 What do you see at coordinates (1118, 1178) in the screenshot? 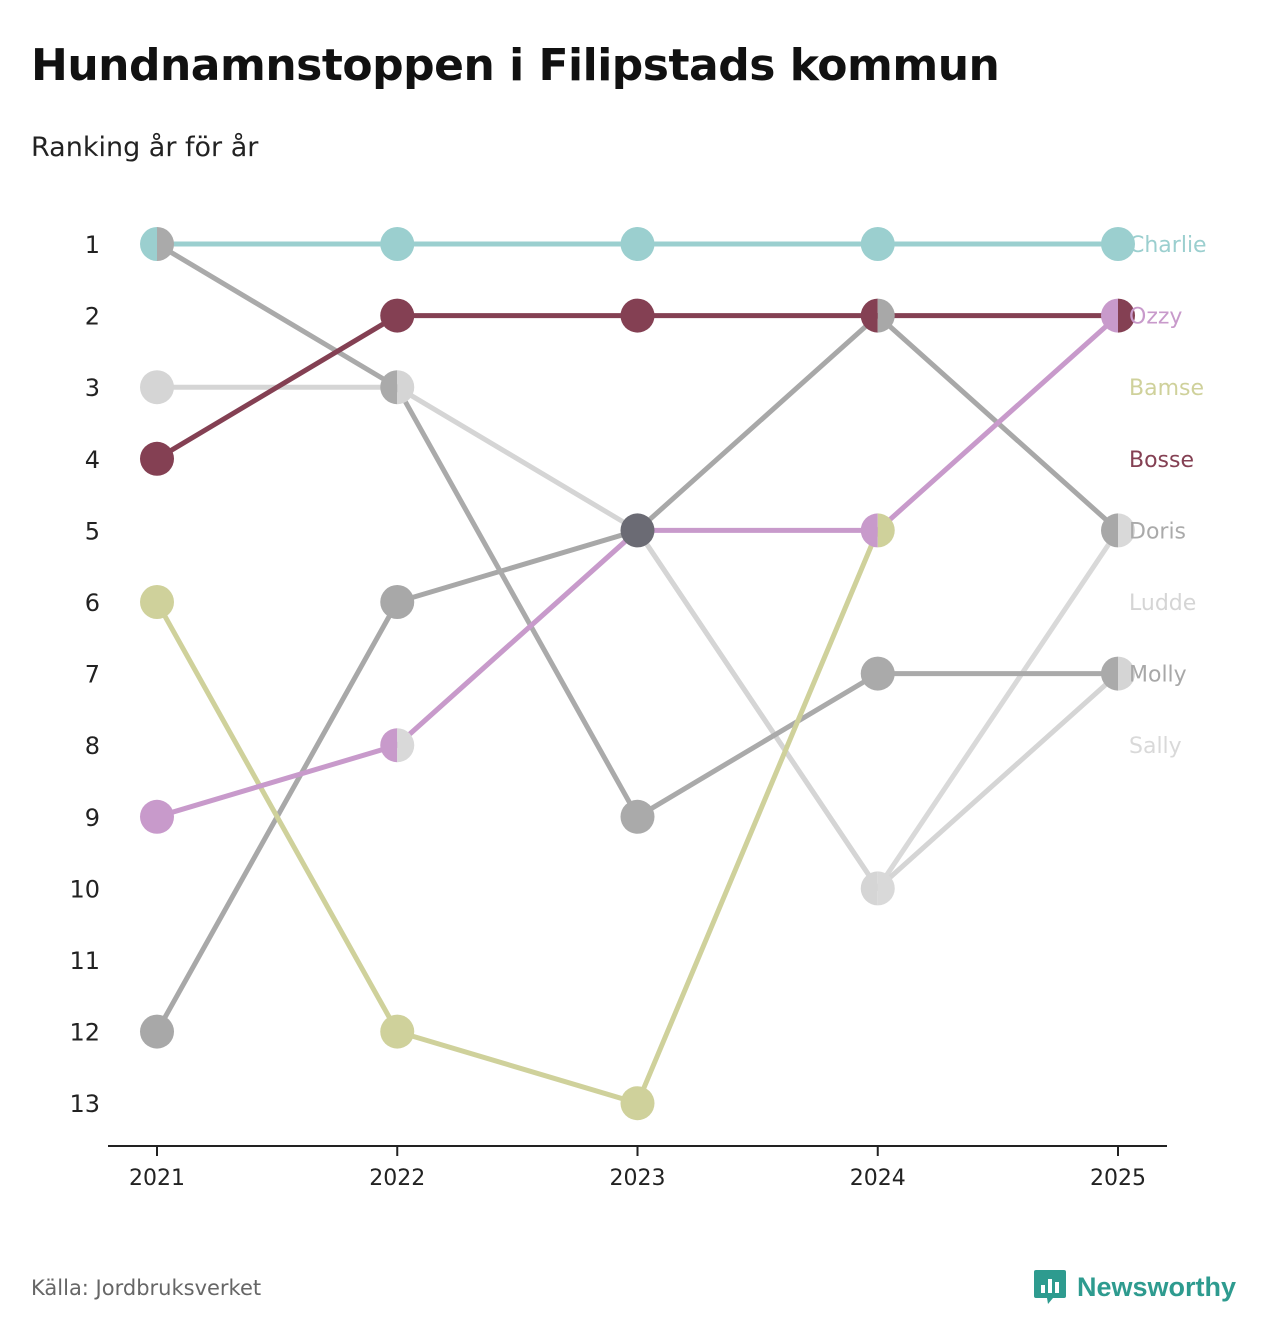
I see `x-tick-label-2025: 2025` at bounding box center [1118, 1178].